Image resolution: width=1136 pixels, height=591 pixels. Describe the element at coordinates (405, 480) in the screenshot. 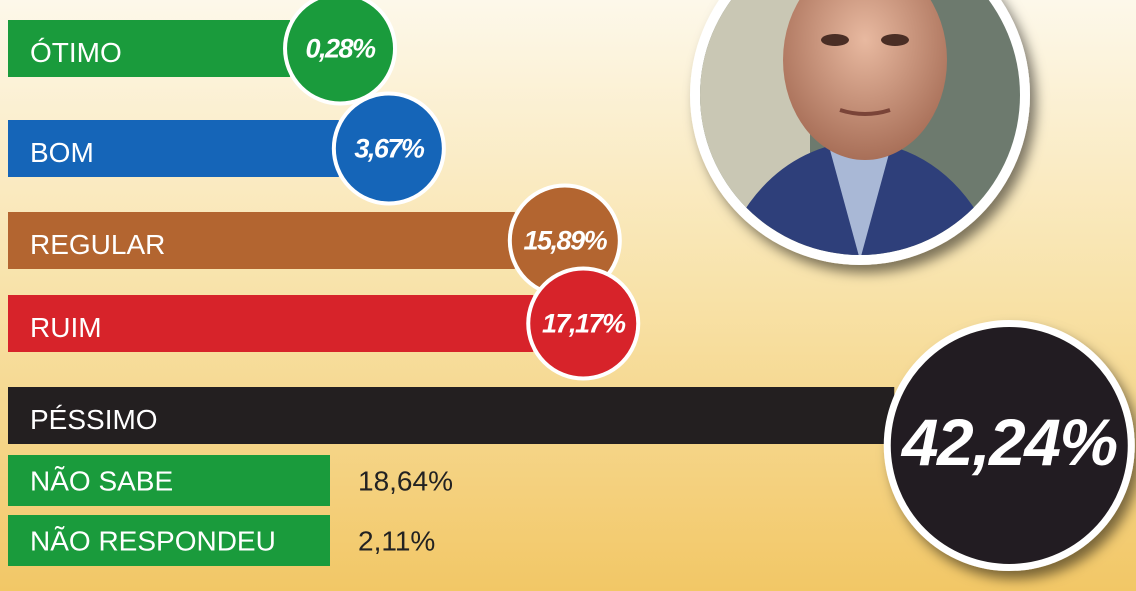

I see `value-label: 18,64%` at that location.